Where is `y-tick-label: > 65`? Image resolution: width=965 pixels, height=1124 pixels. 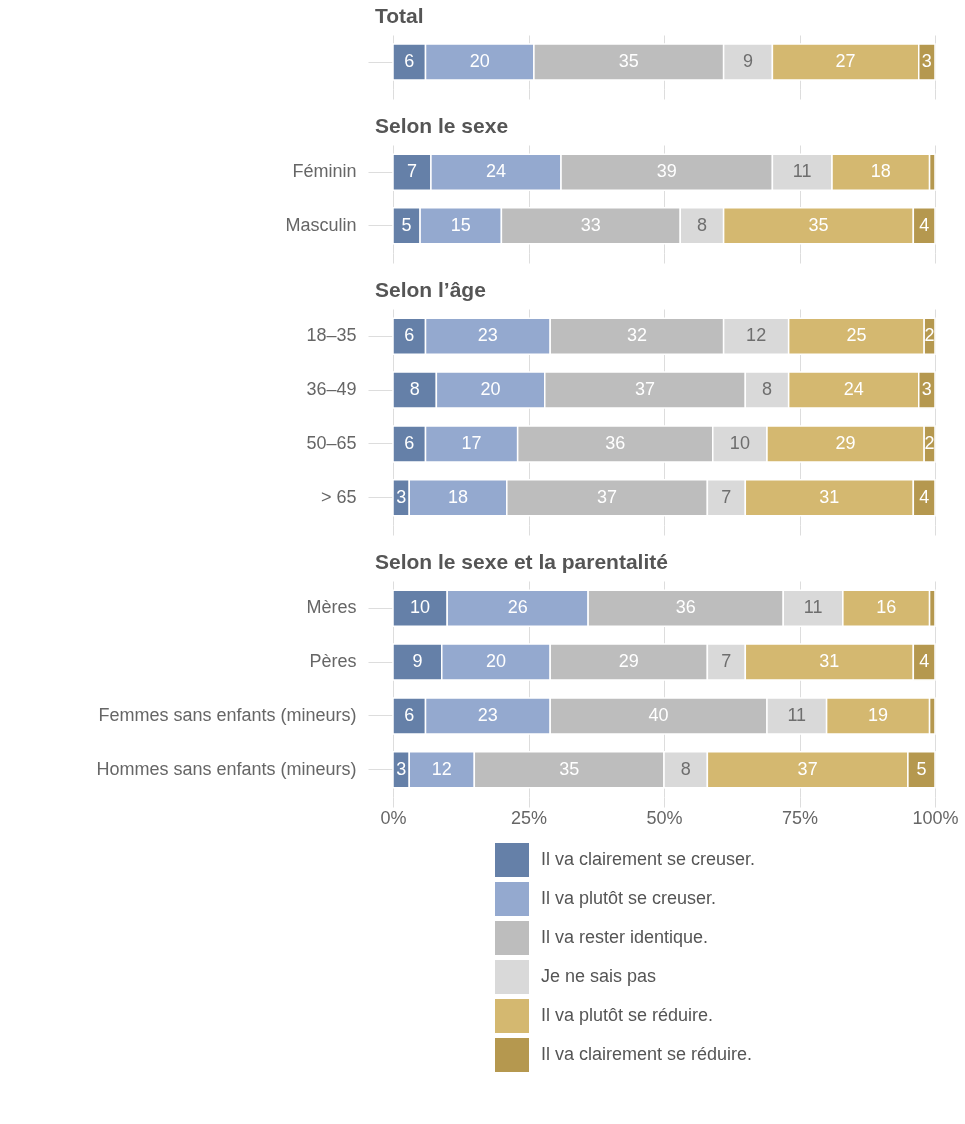 y-tick-label: > 65 is located at coordinates (338, 496).